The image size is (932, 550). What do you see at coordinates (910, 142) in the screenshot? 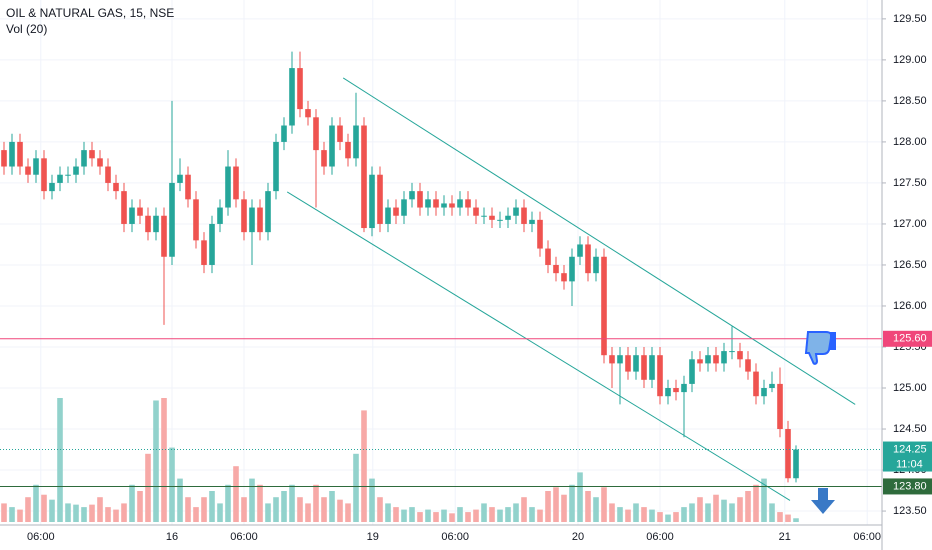
I see `y-tick-label: 128.00` at bounding box center [910, 142].